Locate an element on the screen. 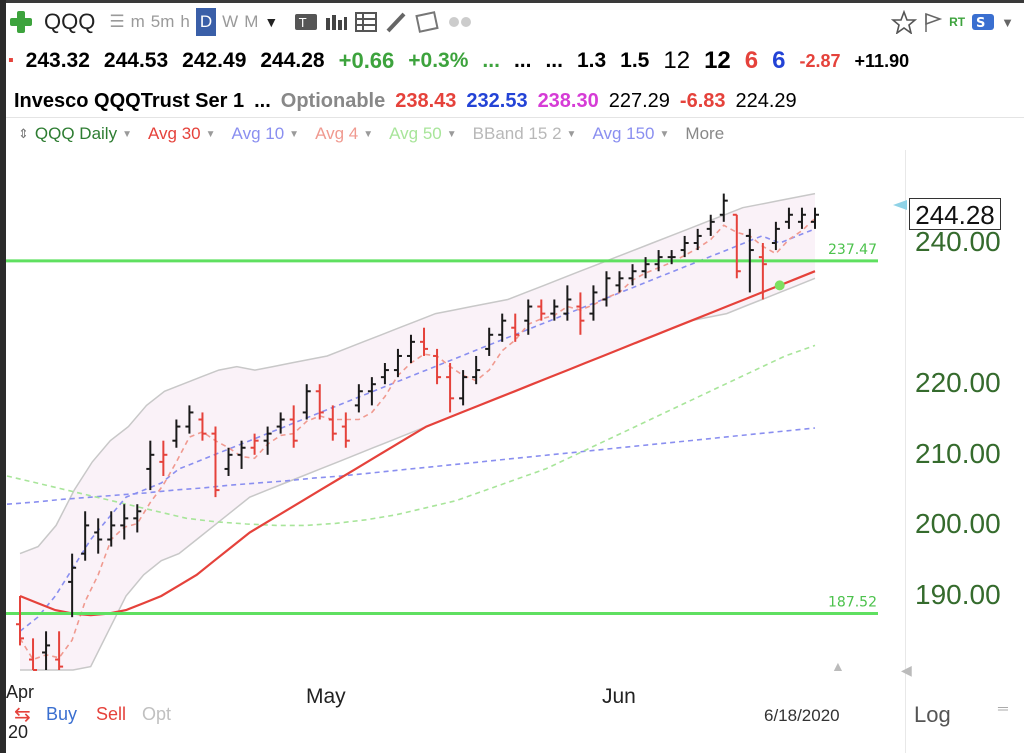  scale-toggle-icon: ═ is located at coordinates (1003, 708).